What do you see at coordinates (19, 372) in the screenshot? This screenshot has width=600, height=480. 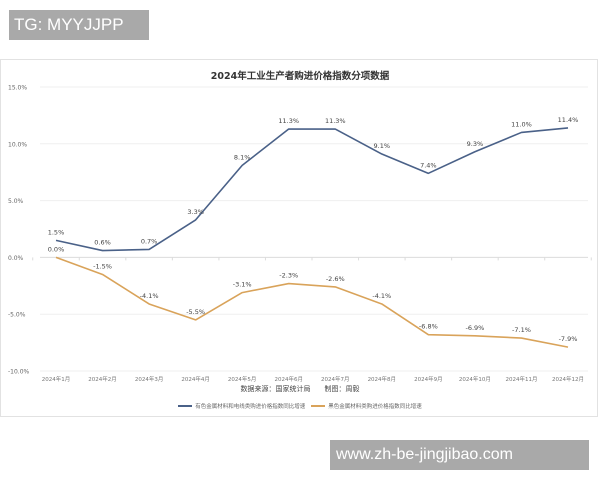 I see `y-tick-label: -10.0%` at bounding box center [19, 372].